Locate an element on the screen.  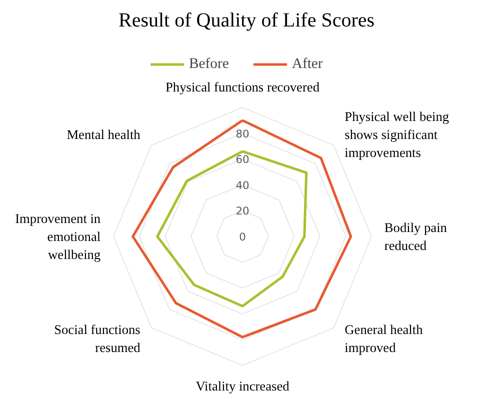
spoke-label: Physical functions recovered is located at coordinates (243, 87).